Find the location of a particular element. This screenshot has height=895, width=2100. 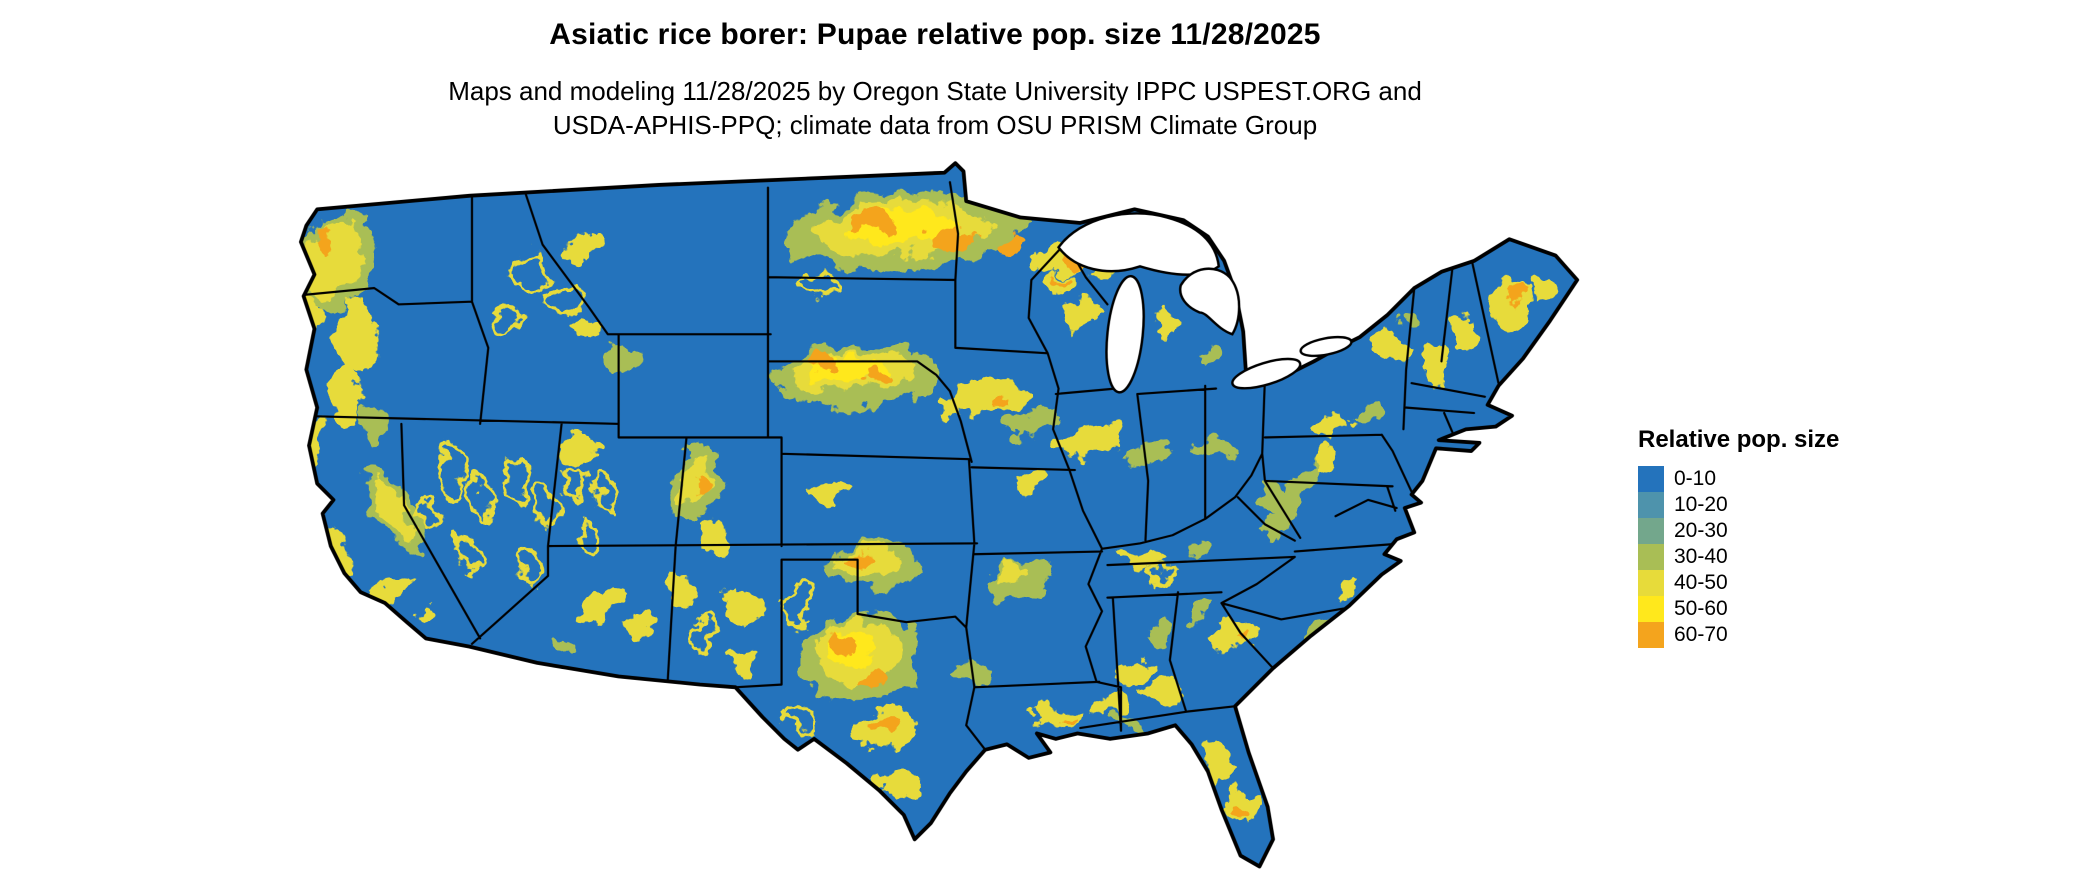

lake-superior is located at coordinates (1139, 244).